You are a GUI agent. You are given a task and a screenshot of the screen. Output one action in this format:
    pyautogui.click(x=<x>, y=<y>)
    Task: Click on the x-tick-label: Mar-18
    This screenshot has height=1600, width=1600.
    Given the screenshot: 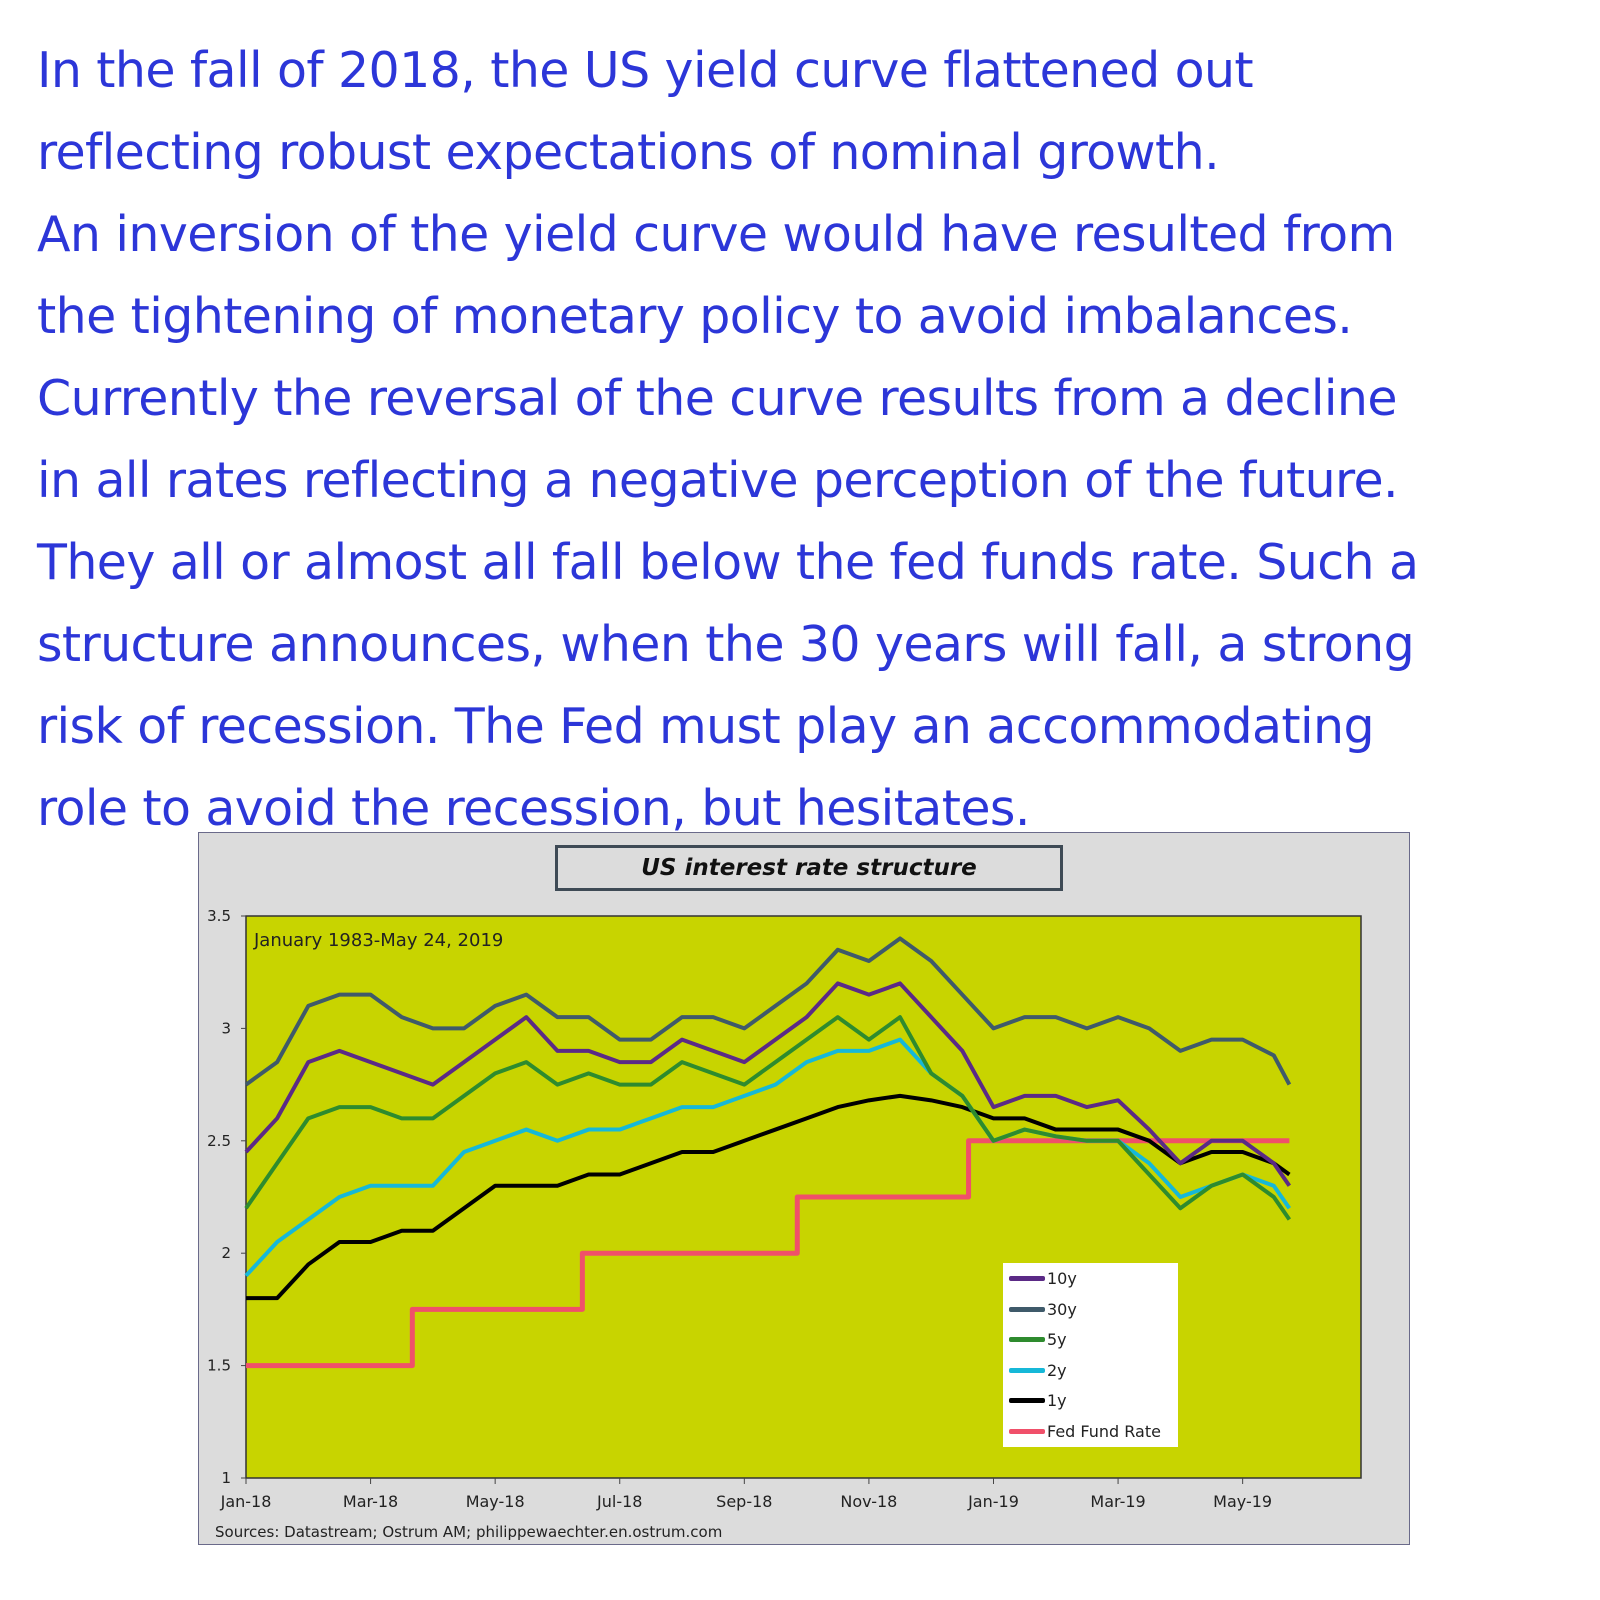 What is the action you would take?
    pyautogui.click(x=370, y=1501)
    